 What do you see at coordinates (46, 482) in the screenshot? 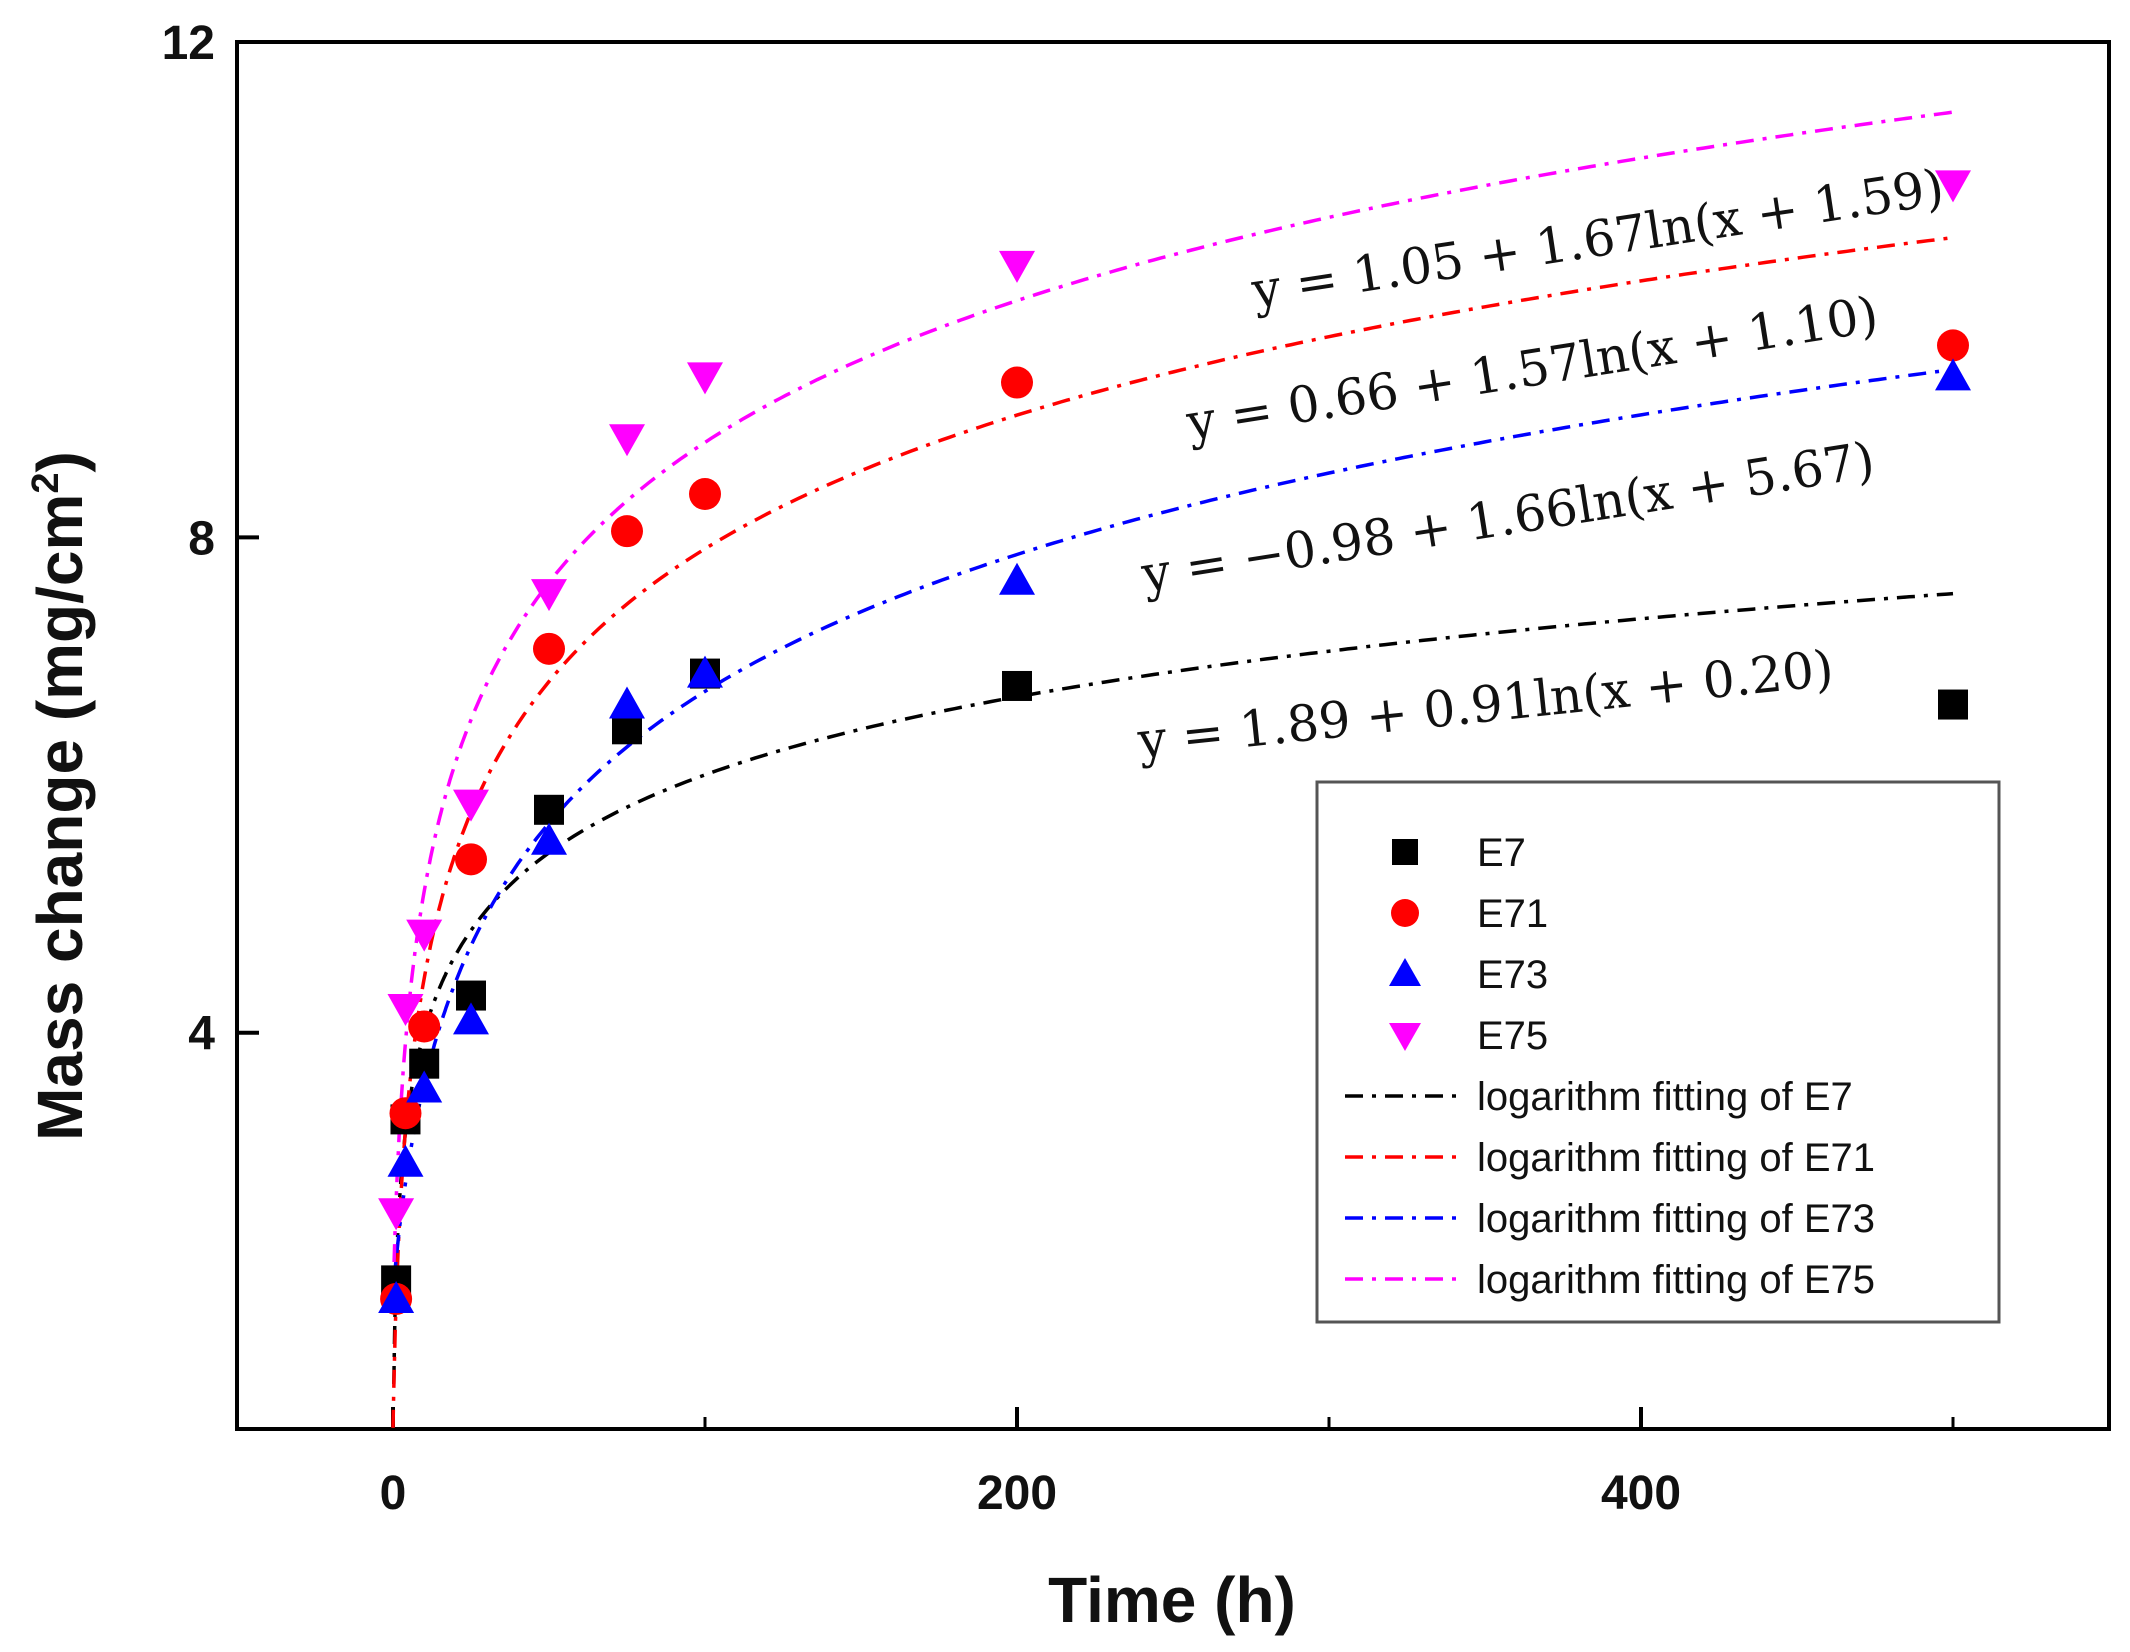
I see `y-axis-title-superscript: 2` at bounding box center [46, 482].